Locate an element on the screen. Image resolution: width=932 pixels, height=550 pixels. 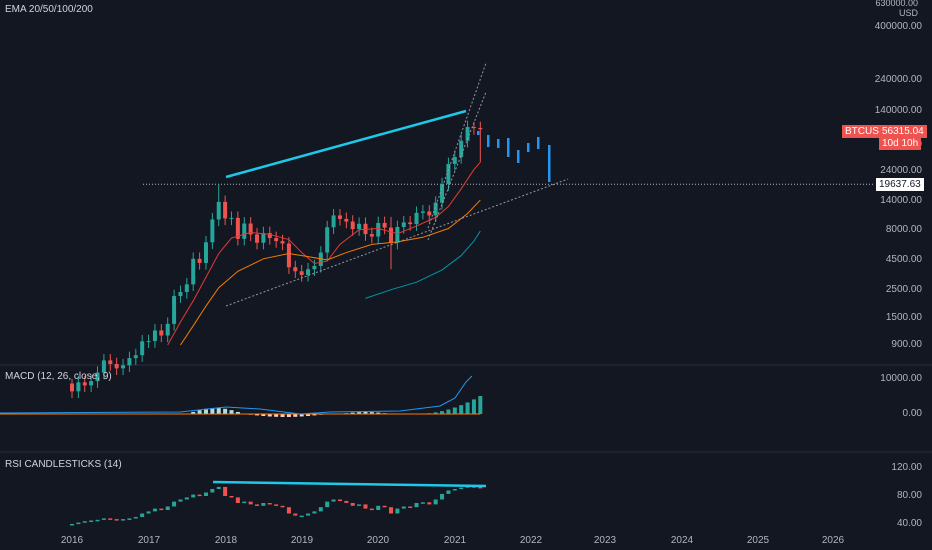
macd-indicator-label: MACD (12, 26, close, 9) is located at coordinates (58, 376).